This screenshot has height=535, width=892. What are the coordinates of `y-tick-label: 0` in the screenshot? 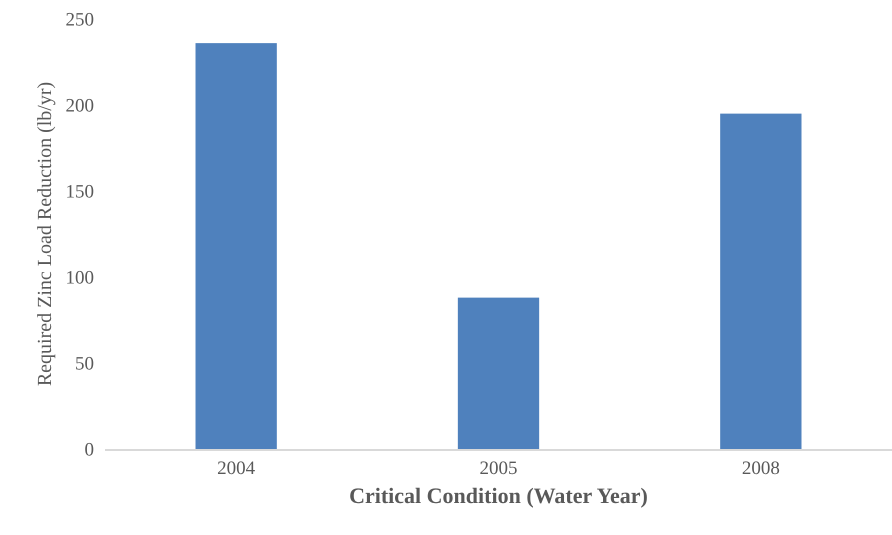 It's located at (89, 450).